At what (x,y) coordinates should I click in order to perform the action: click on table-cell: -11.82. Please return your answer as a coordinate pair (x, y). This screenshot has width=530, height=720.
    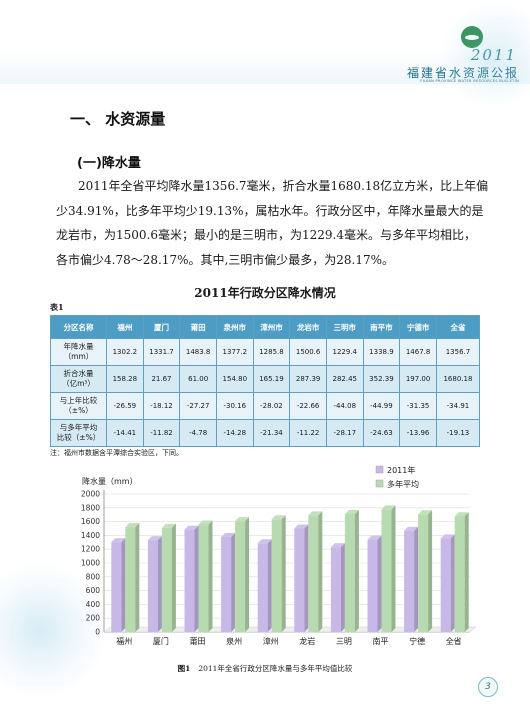
    Looking at the image, I should click on (161, 433).